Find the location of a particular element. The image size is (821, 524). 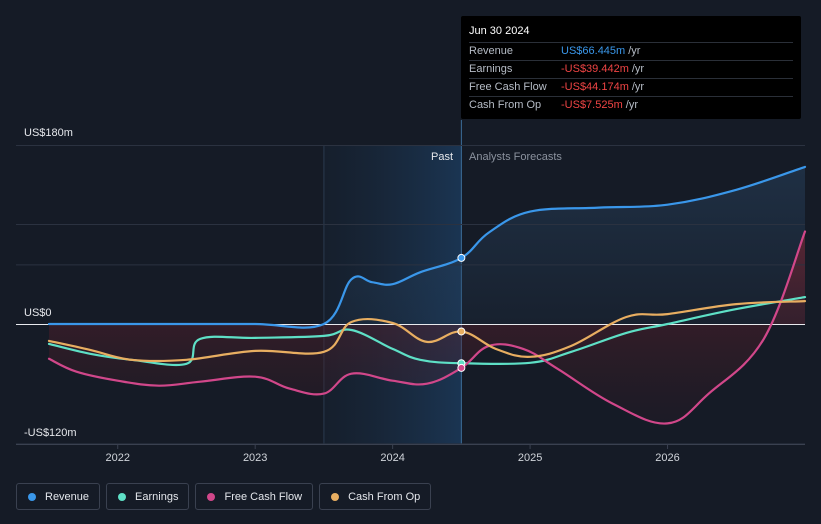

legend-label: Free Cash Flow is located at coordinates (263, 496).